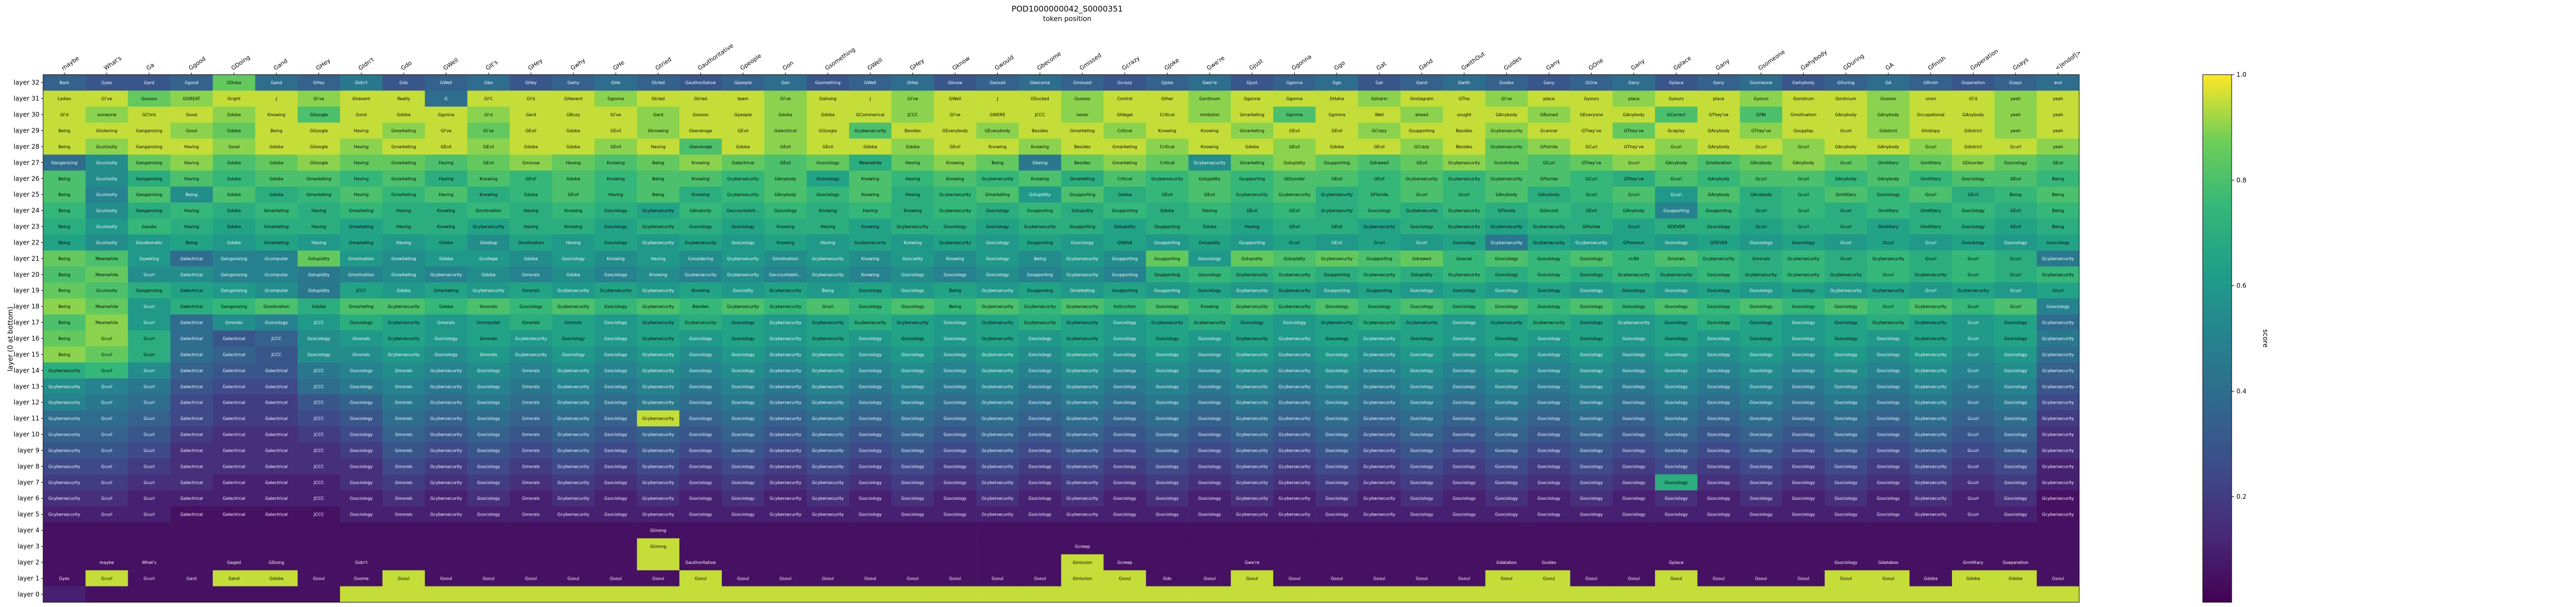 The width and height of the screenshot is (2576, 607). Describe the element at coordinates (1131, 64) in the screenshot. I see `x-tick-label: Gcrazy` at that location.